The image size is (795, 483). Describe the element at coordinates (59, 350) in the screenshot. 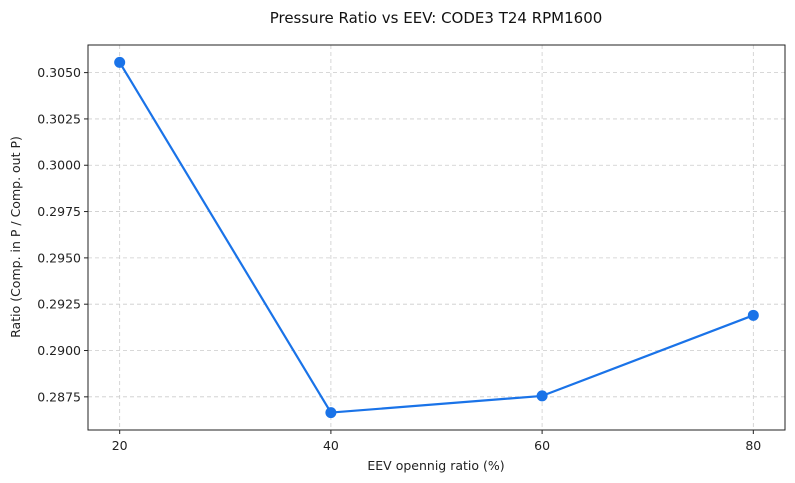

I see `y-tick-label: 0.2900` at that location.